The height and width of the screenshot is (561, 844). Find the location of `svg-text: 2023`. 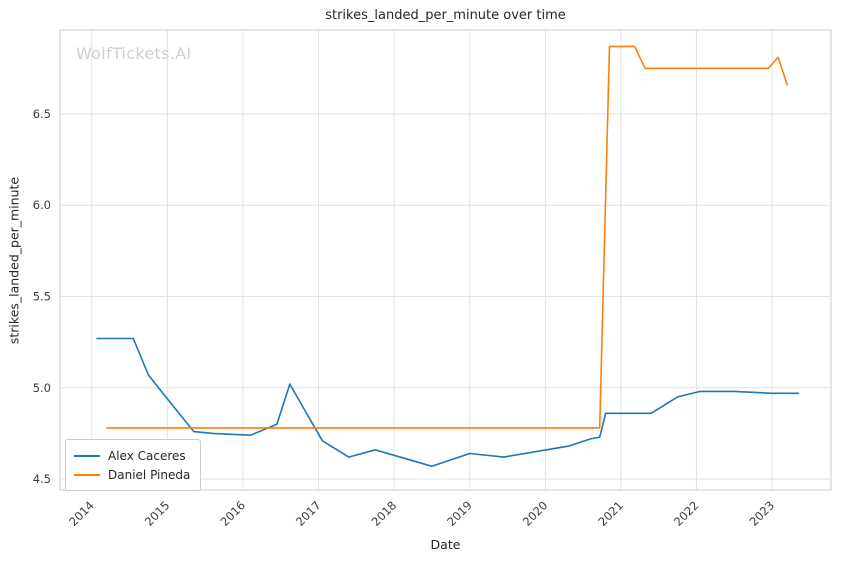

svg-text: 2023 is located at coordinates (762, 513).